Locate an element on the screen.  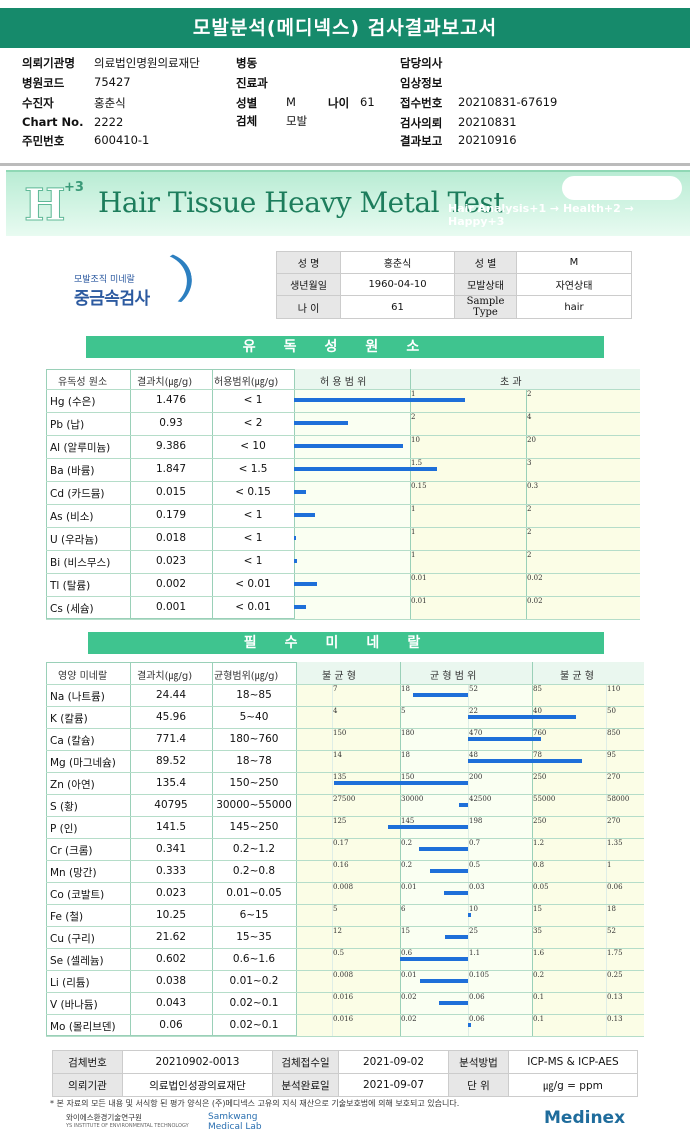
header-balance: 균 형 범 위 is located at coordinates (453, 676).